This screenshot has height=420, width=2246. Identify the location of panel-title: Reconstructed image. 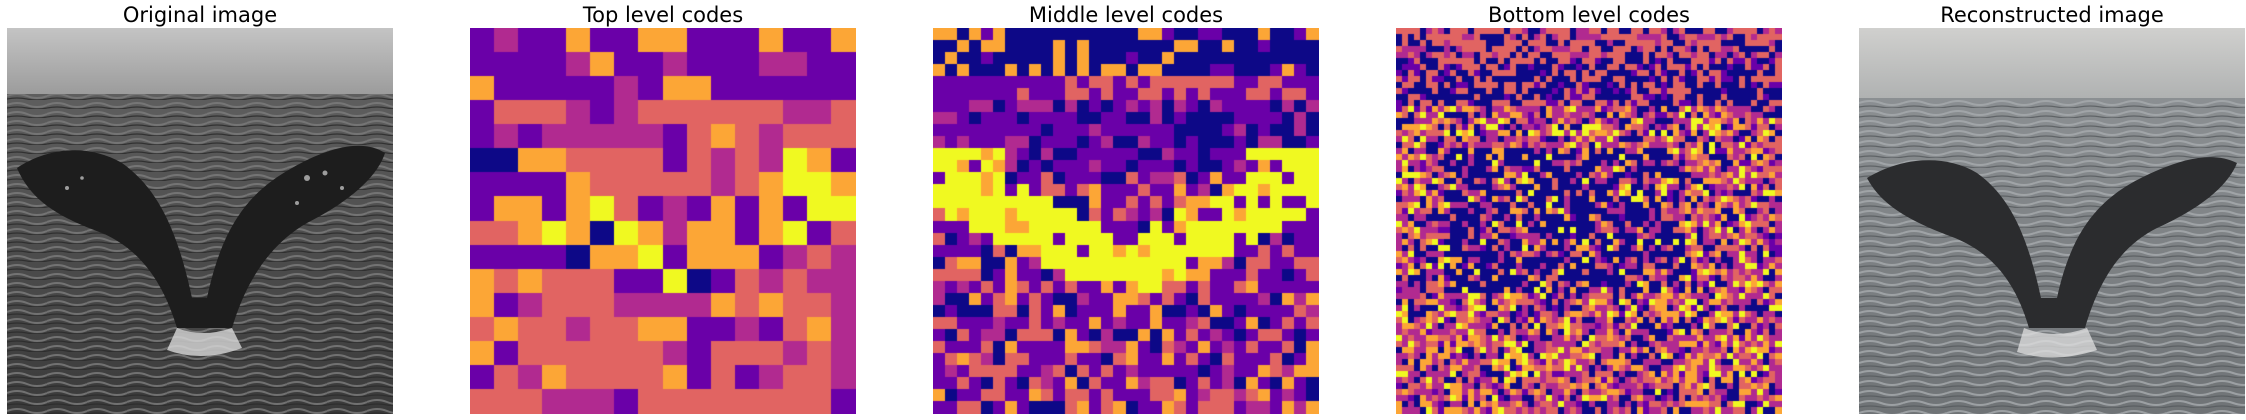
(2052, 15).